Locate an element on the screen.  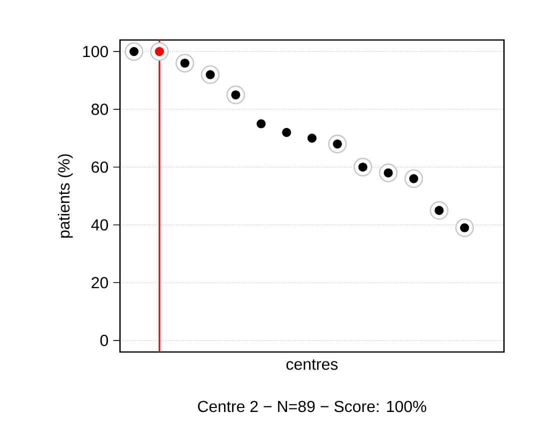
y-tick-label: 40 is located at coordinates (99, 225).